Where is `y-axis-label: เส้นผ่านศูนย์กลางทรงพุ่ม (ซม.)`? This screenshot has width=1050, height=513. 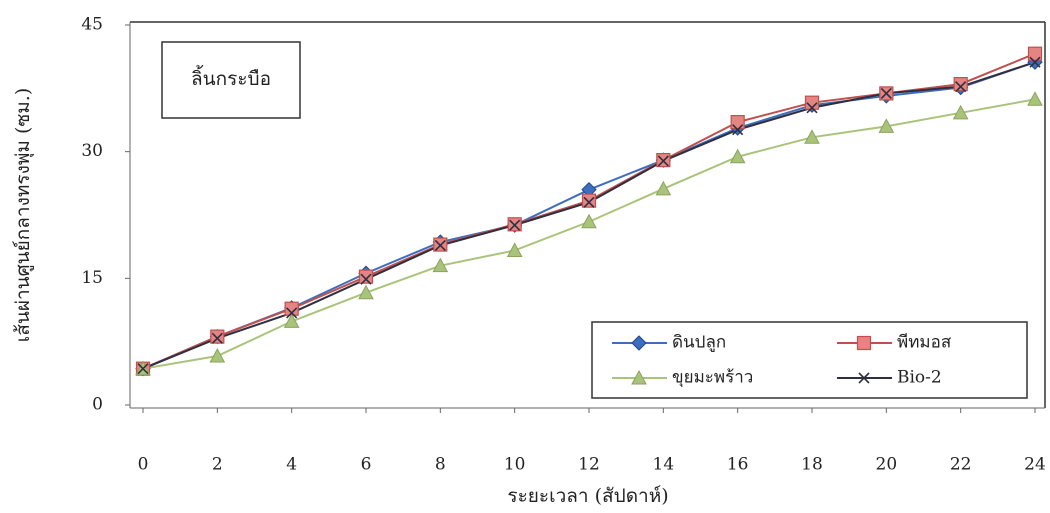
y-axis-label: เส้นผ่านศูนย์กลางทรงพุ่ม (ซม.) is located at coordinates (23, 215).